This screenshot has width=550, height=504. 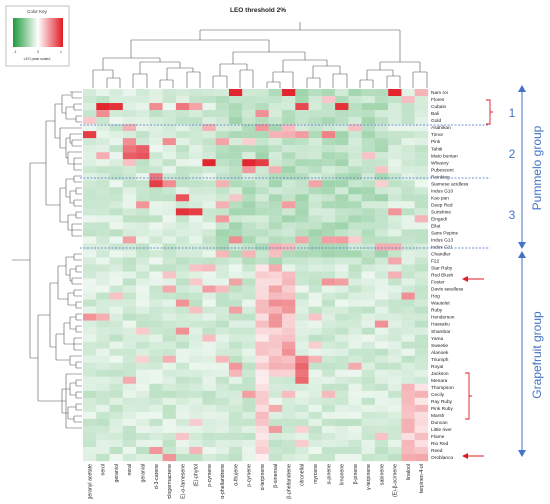 What do you see at coordinates (522, 88) in the screenshot?
I see `pummelo-arrow-top` at bounding box center [522, 88].